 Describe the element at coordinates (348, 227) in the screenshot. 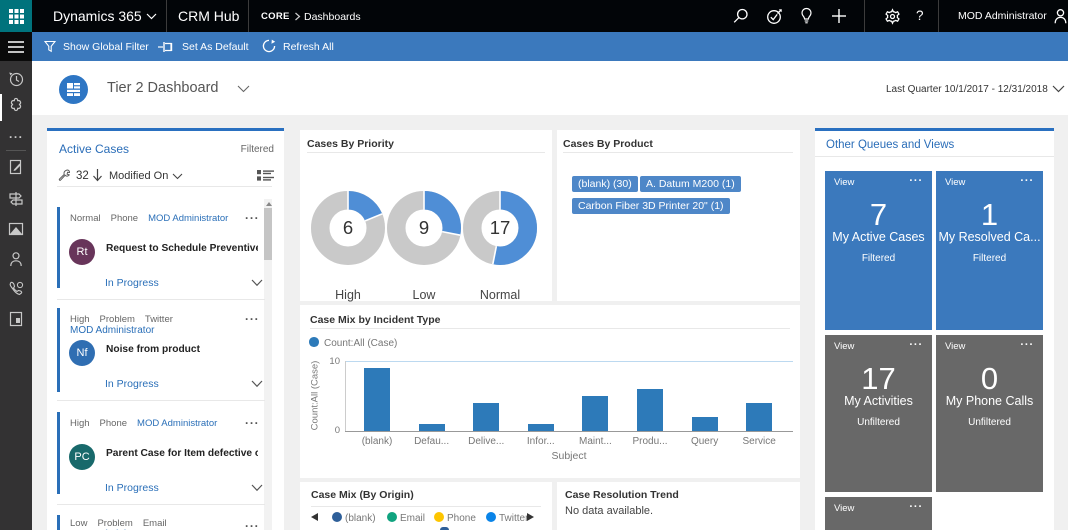

I see `svg-text: 6` at that location.